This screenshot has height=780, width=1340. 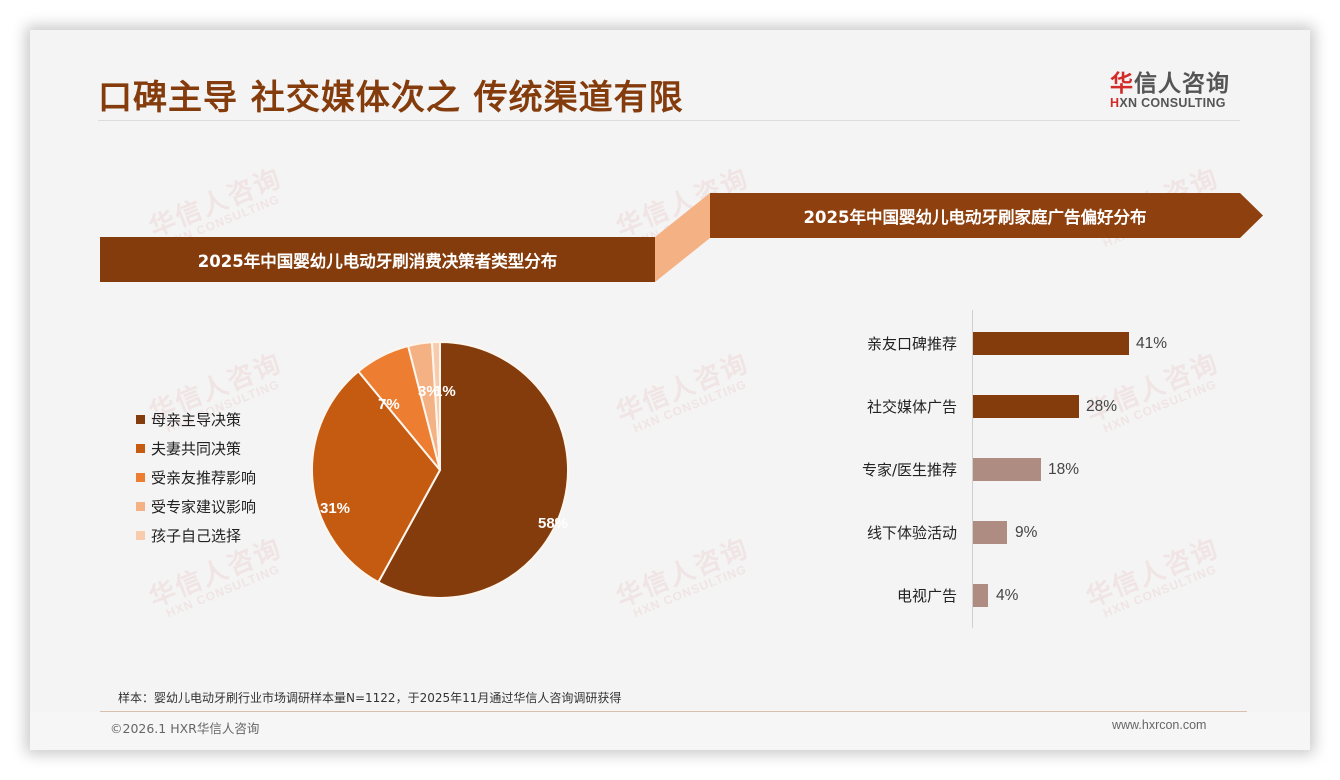 What do you see at coordinates (335, 508) in the screenshot?
I see `pie-label-31: 31%` at bounding box center [335, 508].